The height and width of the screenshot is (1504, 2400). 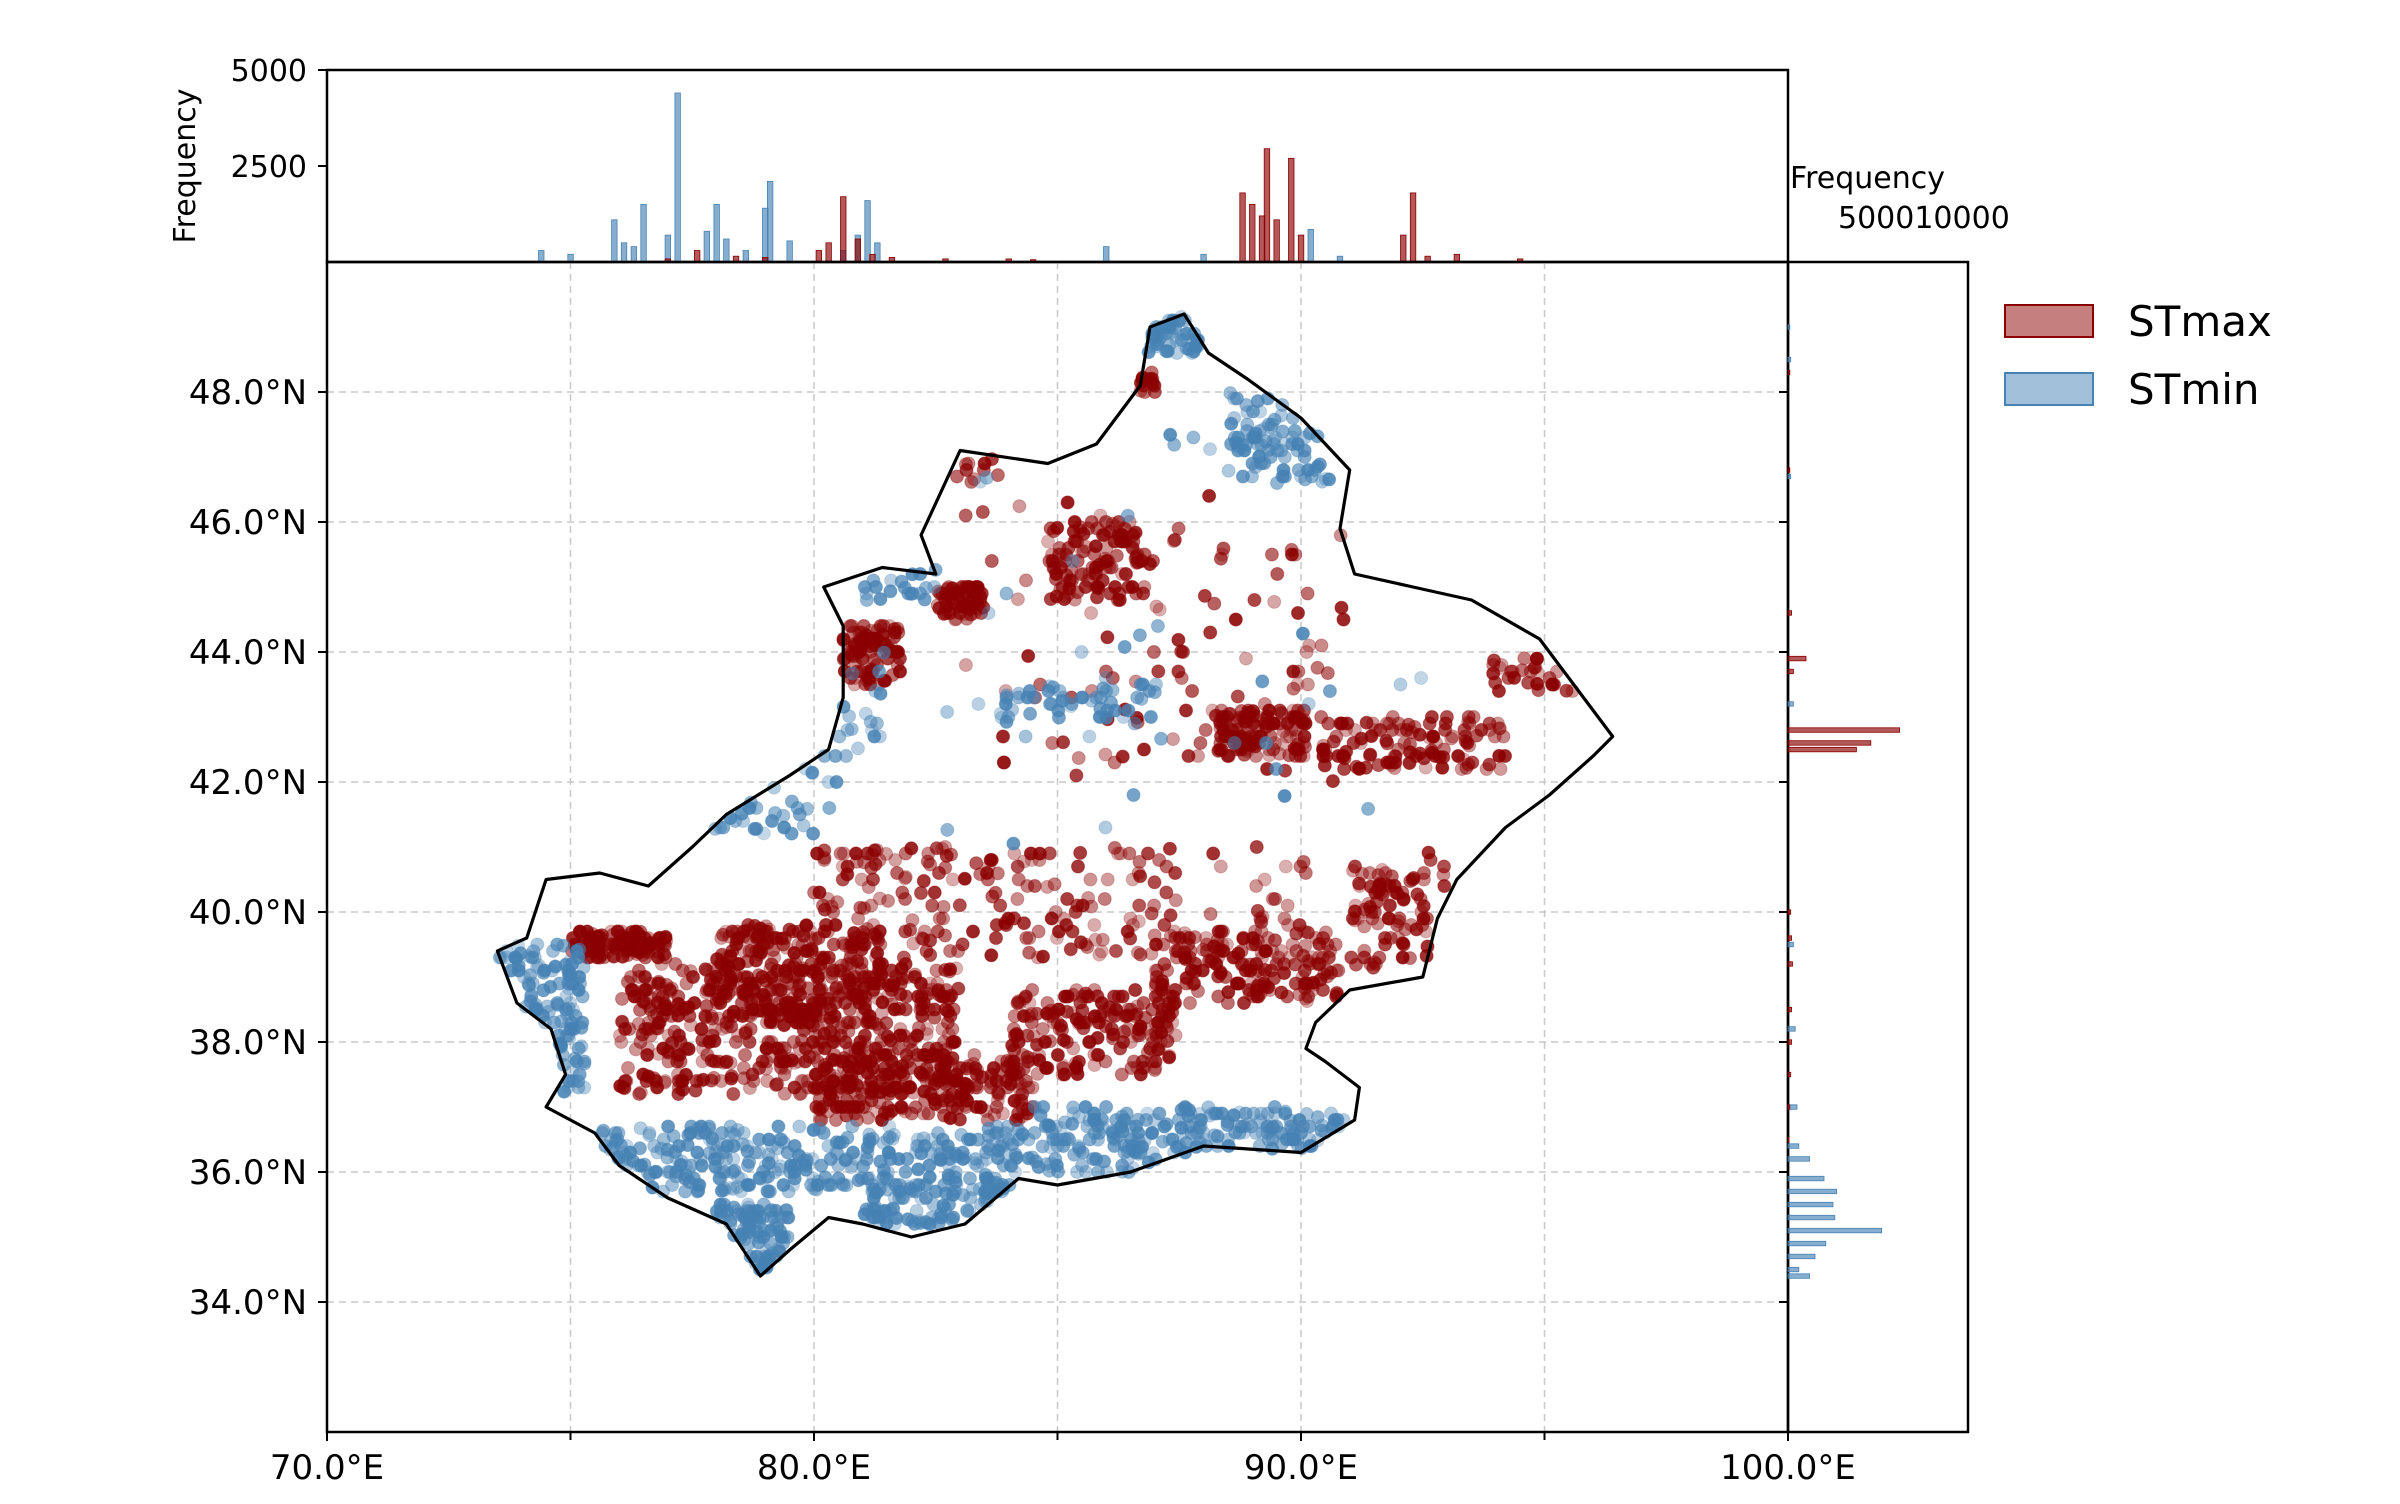 What do you see at coordinates (814, 1468) in the screenshot?
I see `x-tick-label-1: 80.0°E` at bounding box center [814, 1468].